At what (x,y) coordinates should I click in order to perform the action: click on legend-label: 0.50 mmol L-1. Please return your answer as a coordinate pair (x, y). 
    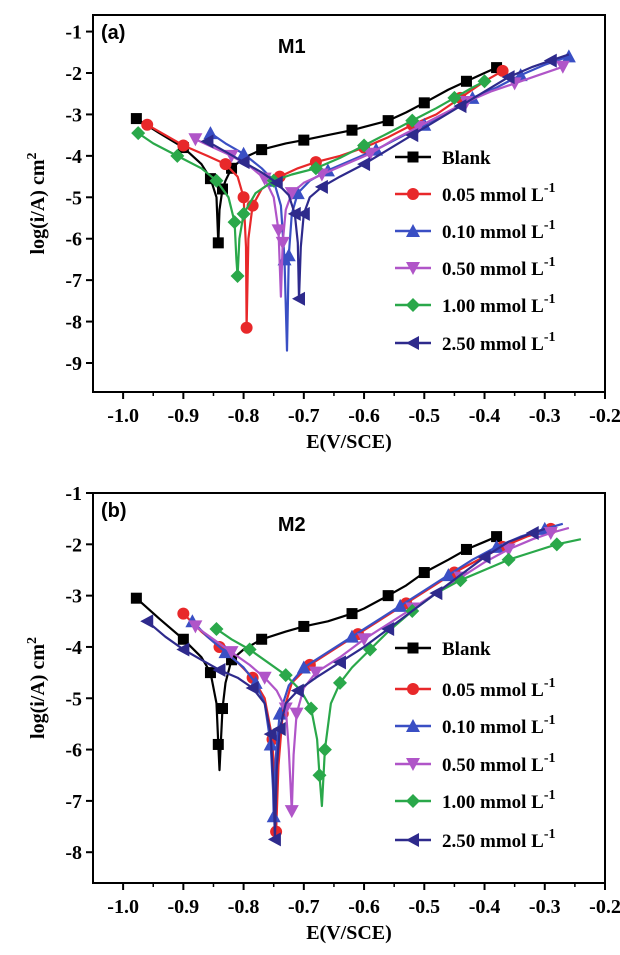
    Looking at the image, I should click on (499, 267).